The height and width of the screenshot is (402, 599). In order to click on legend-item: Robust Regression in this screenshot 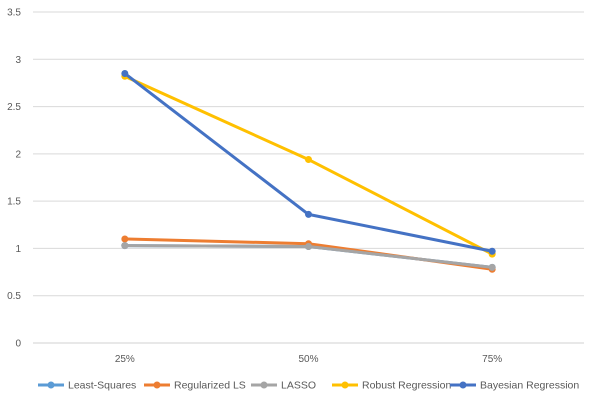, I will do `click(391, 386)`.